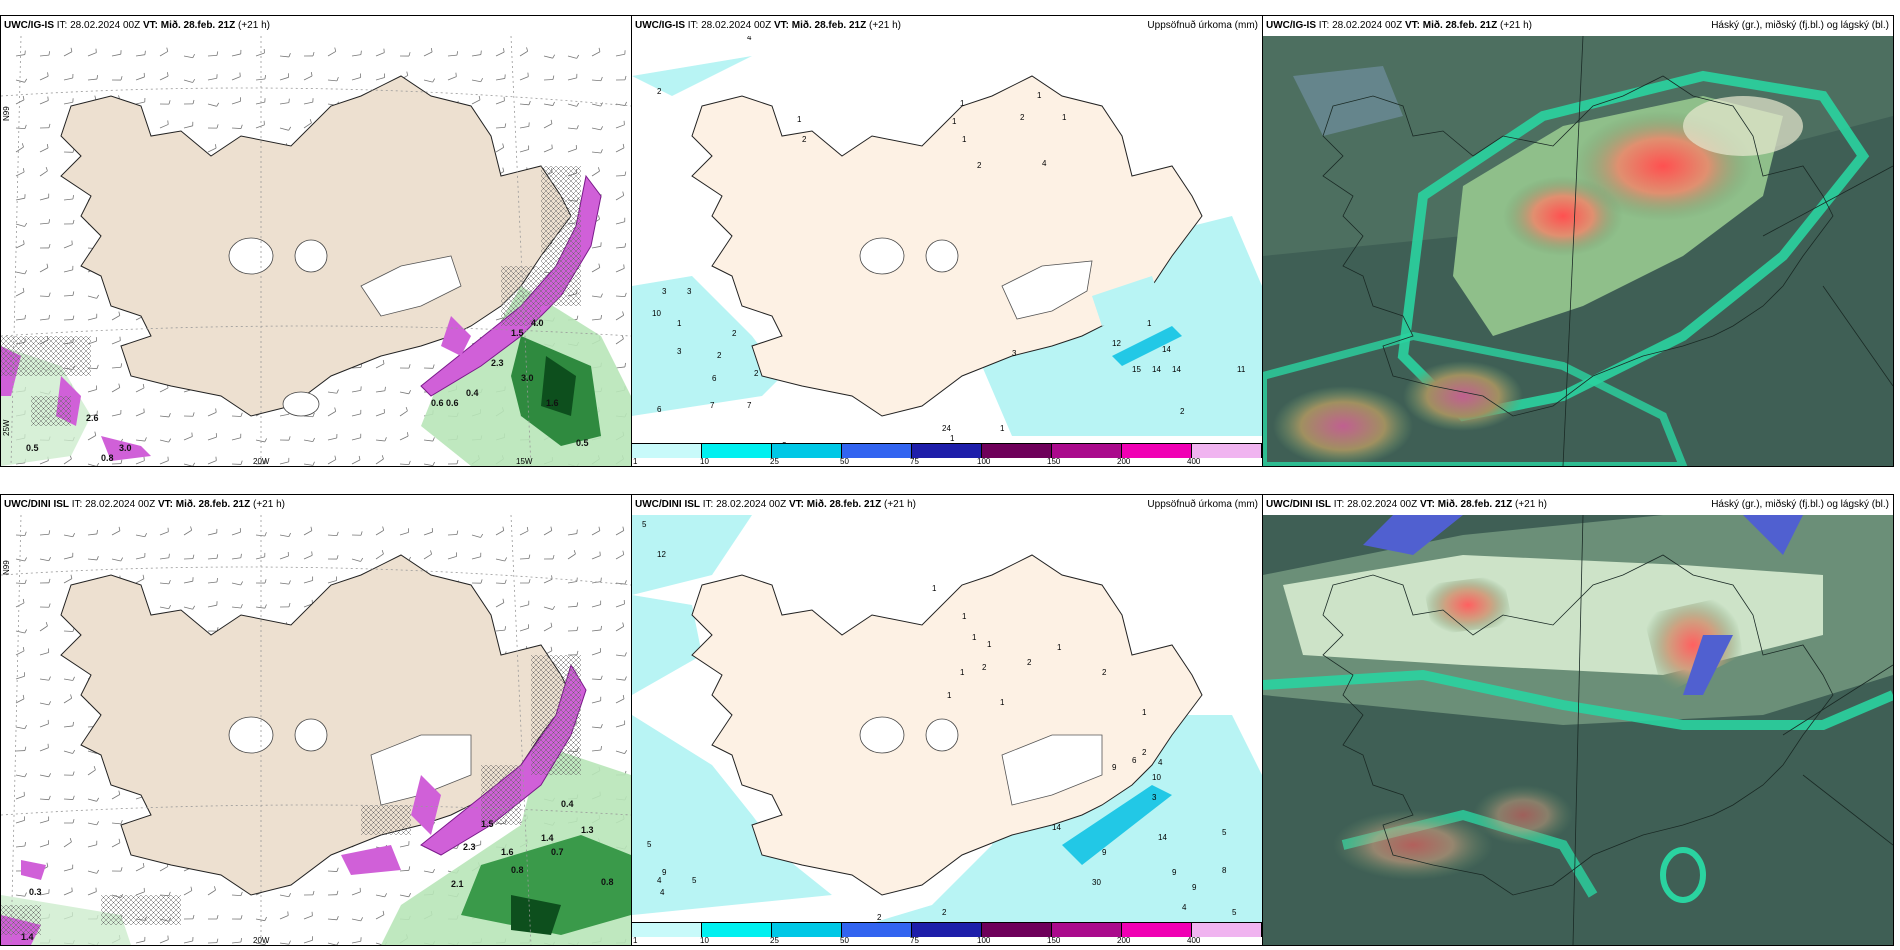  I want to click on value-label: 12, so click(1116, 343).